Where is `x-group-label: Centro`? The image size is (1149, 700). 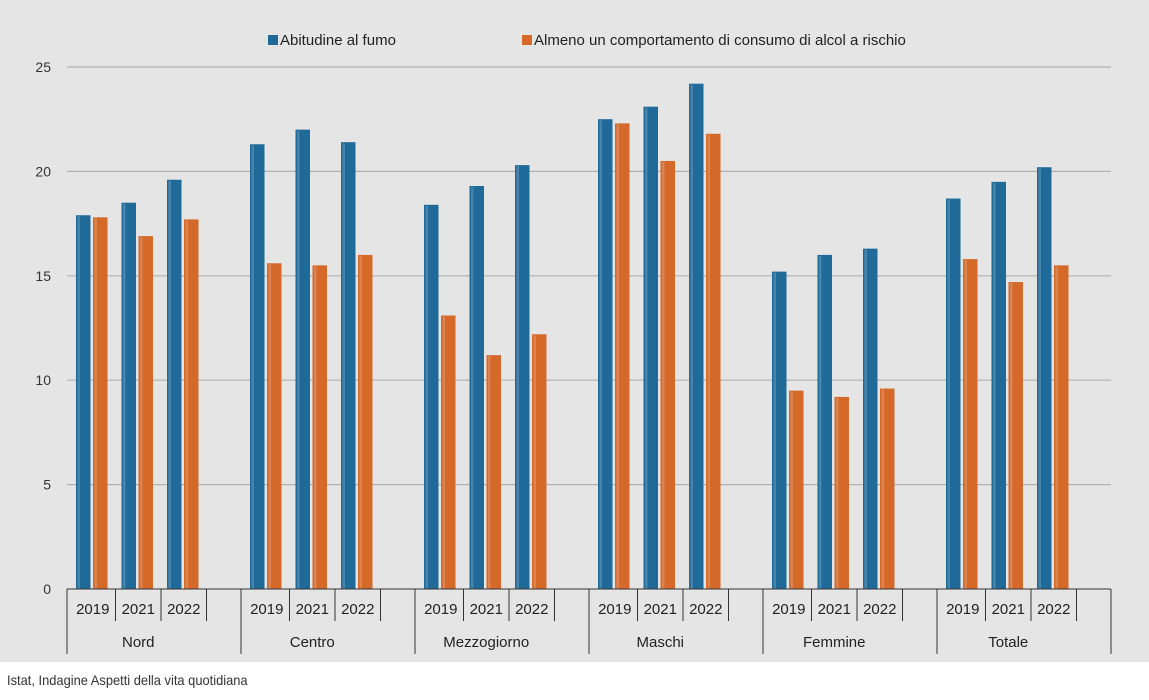
x-group-label: Centro is located at coordinates (312, 642).